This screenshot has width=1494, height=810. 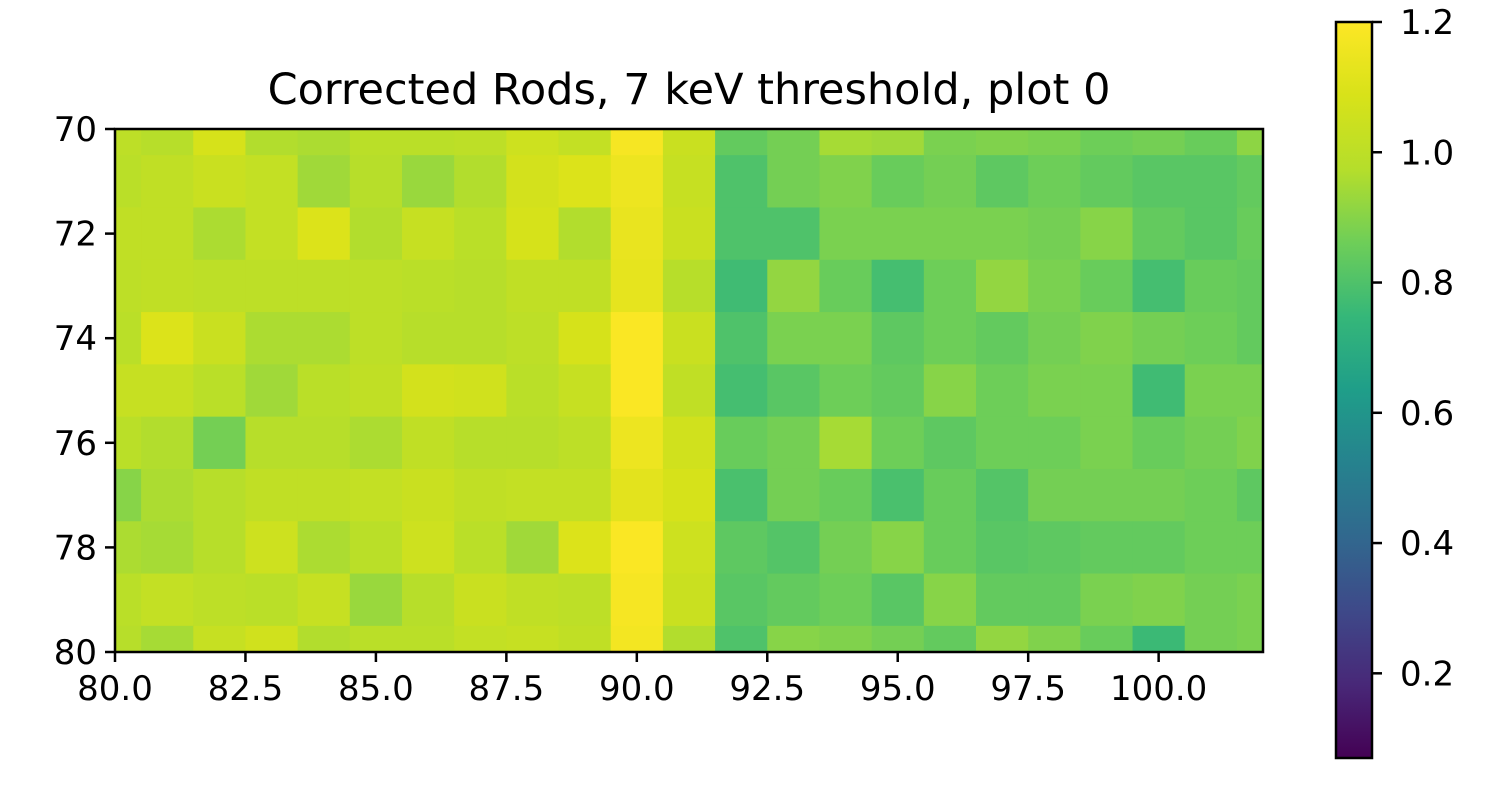 I want to click on x-tick-label: 82.5, so click(x=246, y=689).